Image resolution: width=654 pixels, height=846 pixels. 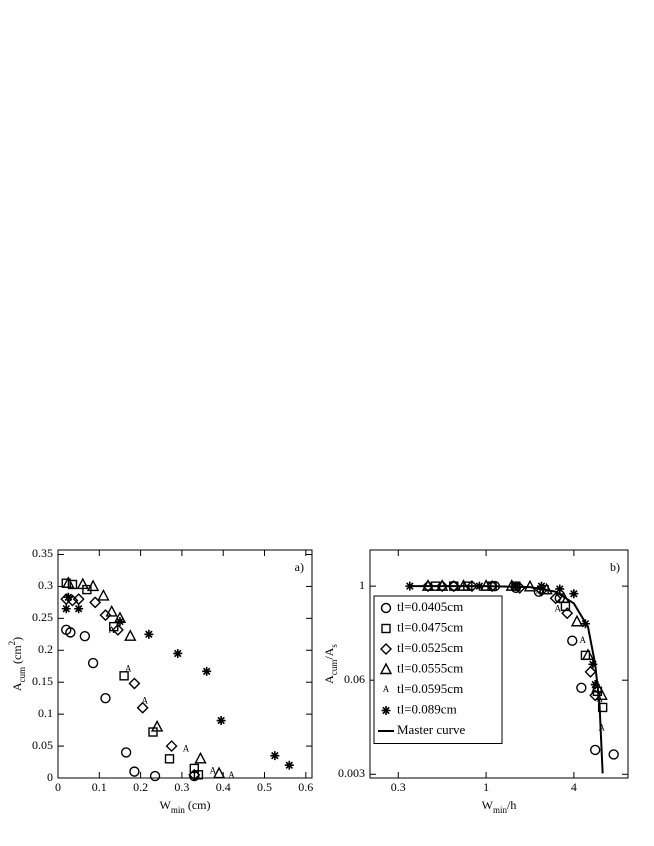 I want to click on x-tick-label: 0.5, so click(x=264, y=787).